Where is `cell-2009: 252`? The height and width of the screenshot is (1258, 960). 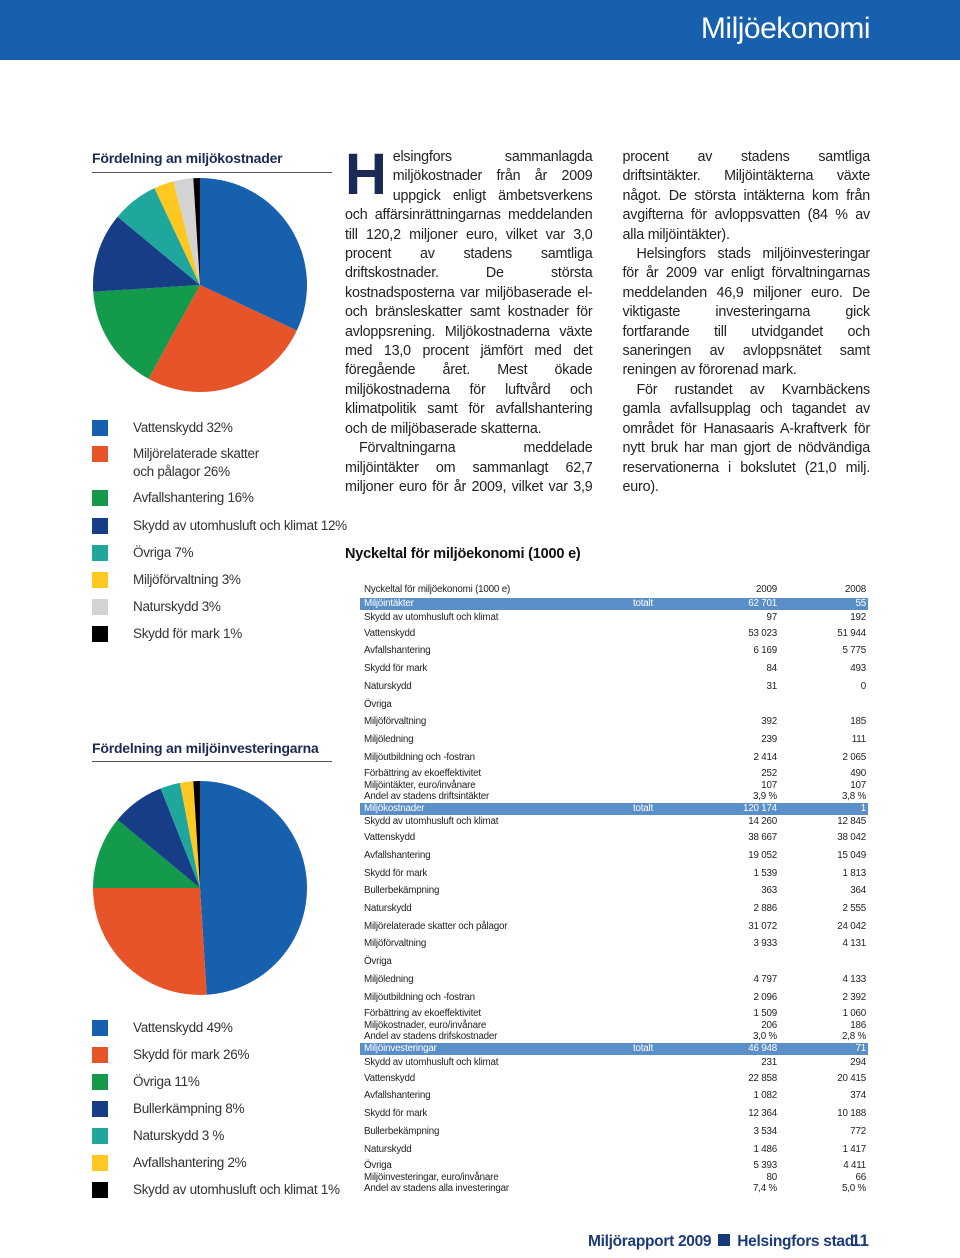
cell-2009: 252 is located at coordinates (769, 773).